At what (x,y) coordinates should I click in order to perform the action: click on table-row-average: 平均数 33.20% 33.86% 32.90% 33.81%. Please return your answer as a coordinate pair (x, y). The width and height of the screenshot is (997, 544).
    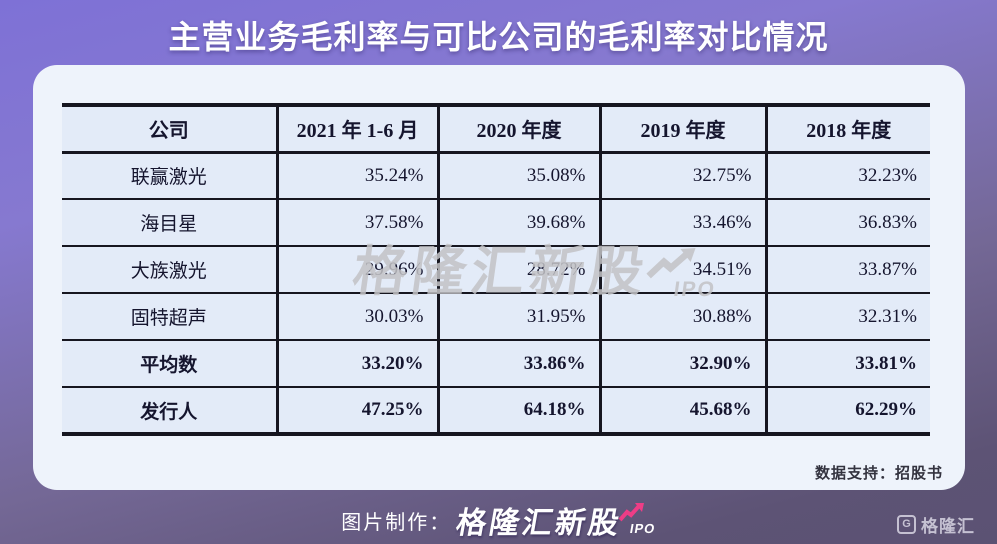
    Looking at the image, I should click on (496, 364).